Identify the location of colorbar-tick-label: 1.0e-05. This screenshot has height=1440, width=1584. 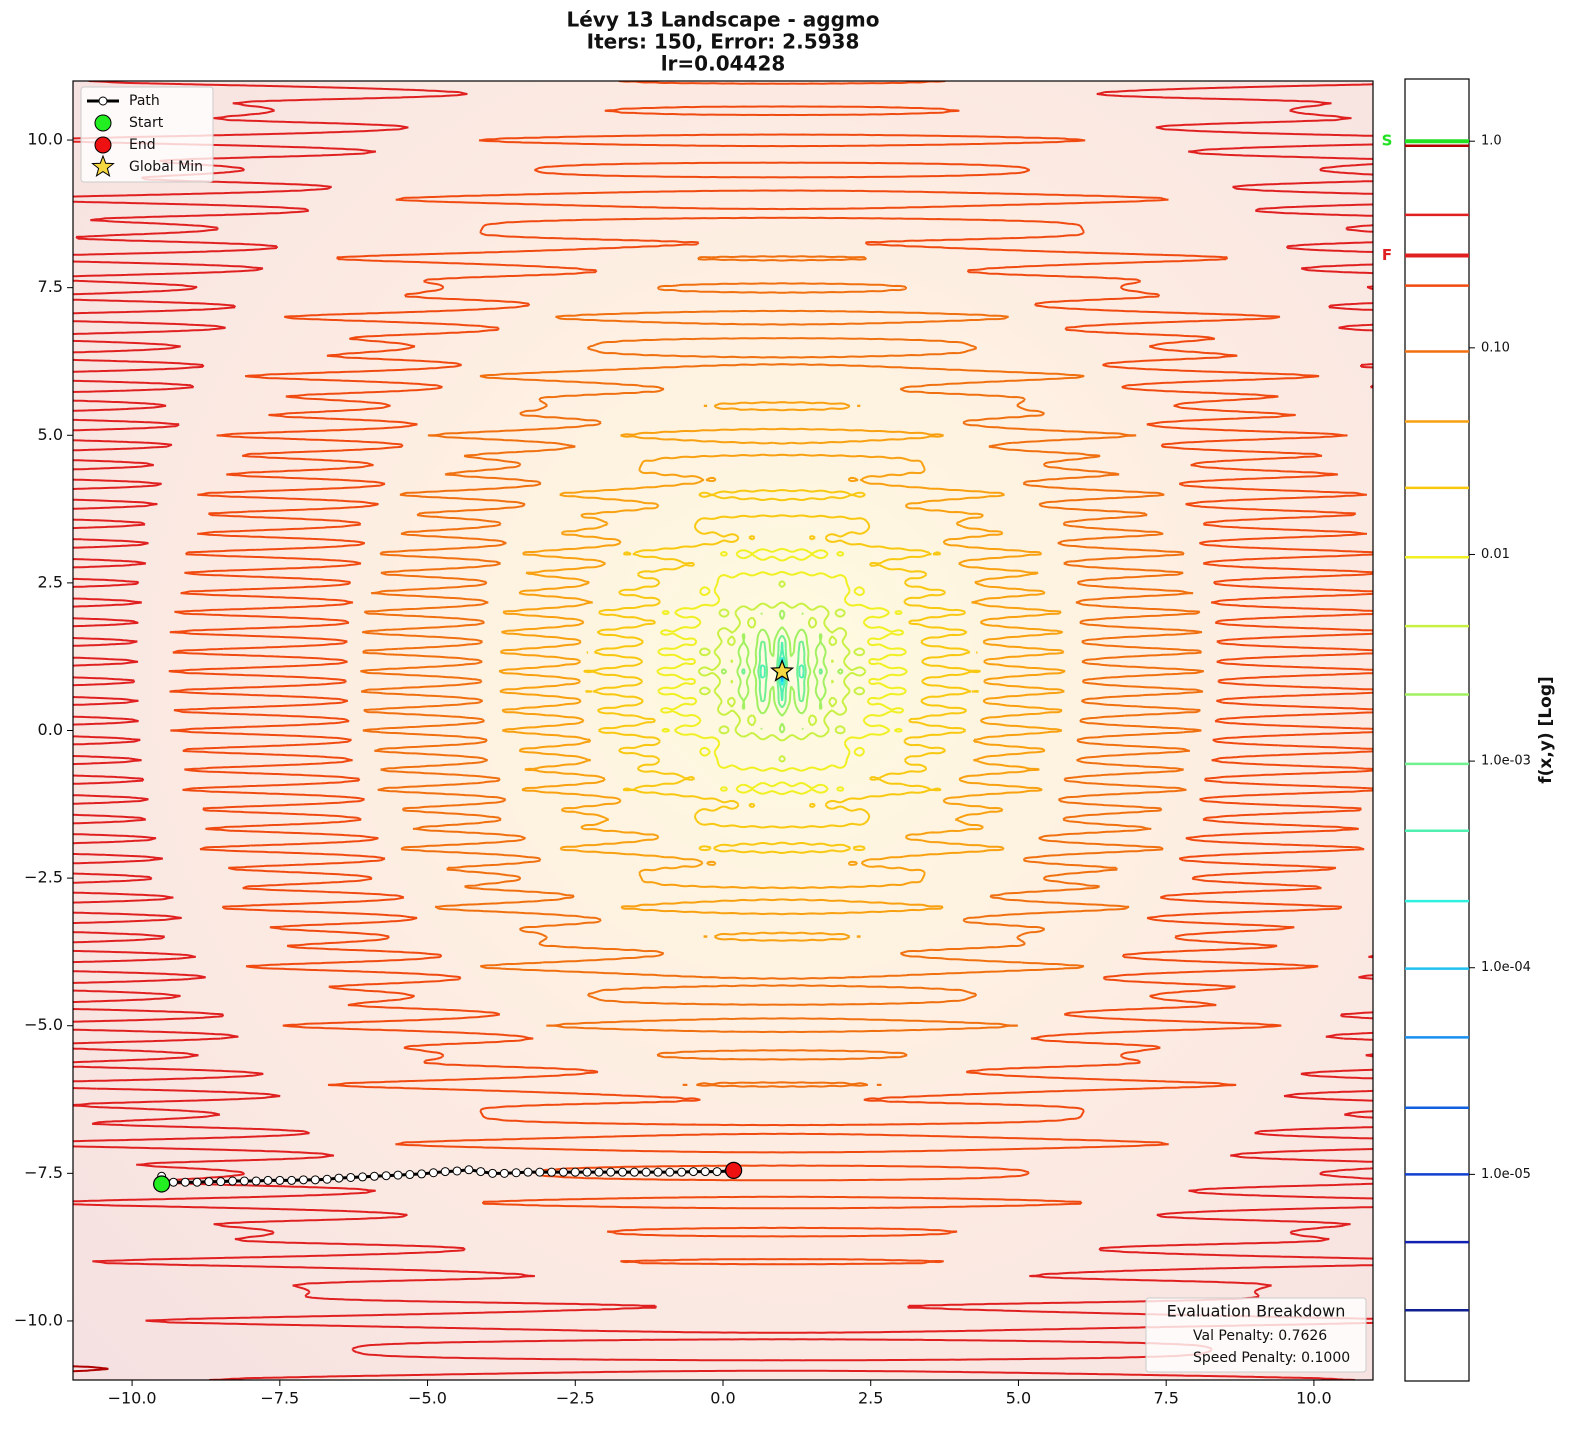
(1506, 1174).